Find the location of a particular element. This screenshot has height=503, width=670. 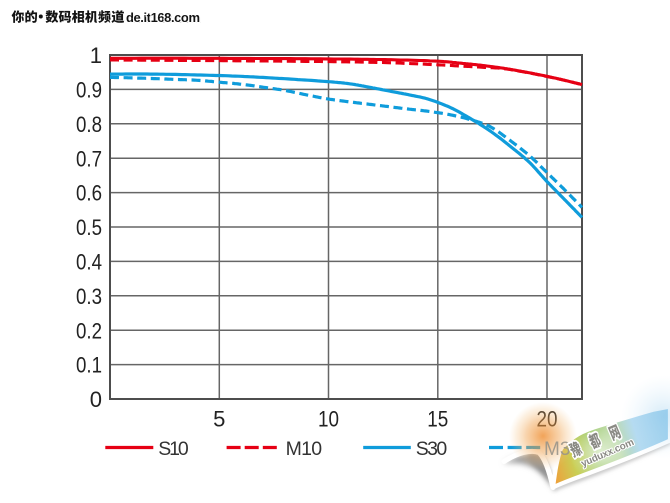

svg-text: 0.3 is located at coordinates (89, 296).